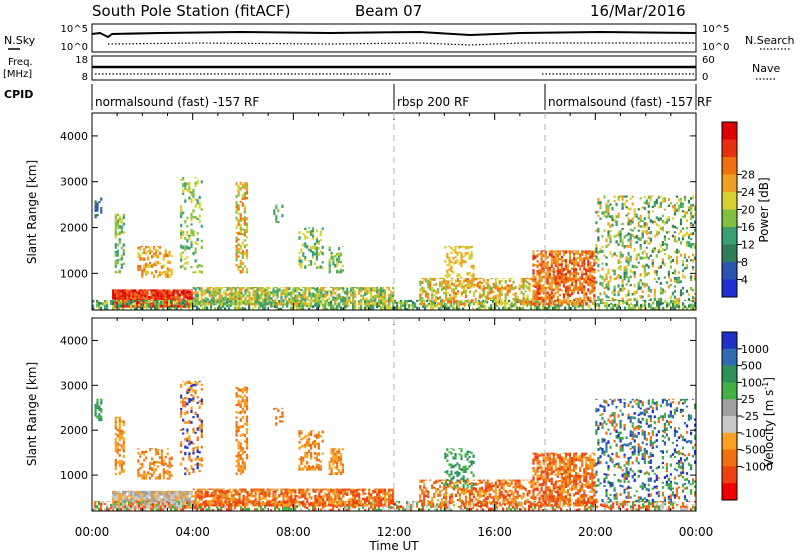  I want to click on nave-label: Nave, so click(766, 68).